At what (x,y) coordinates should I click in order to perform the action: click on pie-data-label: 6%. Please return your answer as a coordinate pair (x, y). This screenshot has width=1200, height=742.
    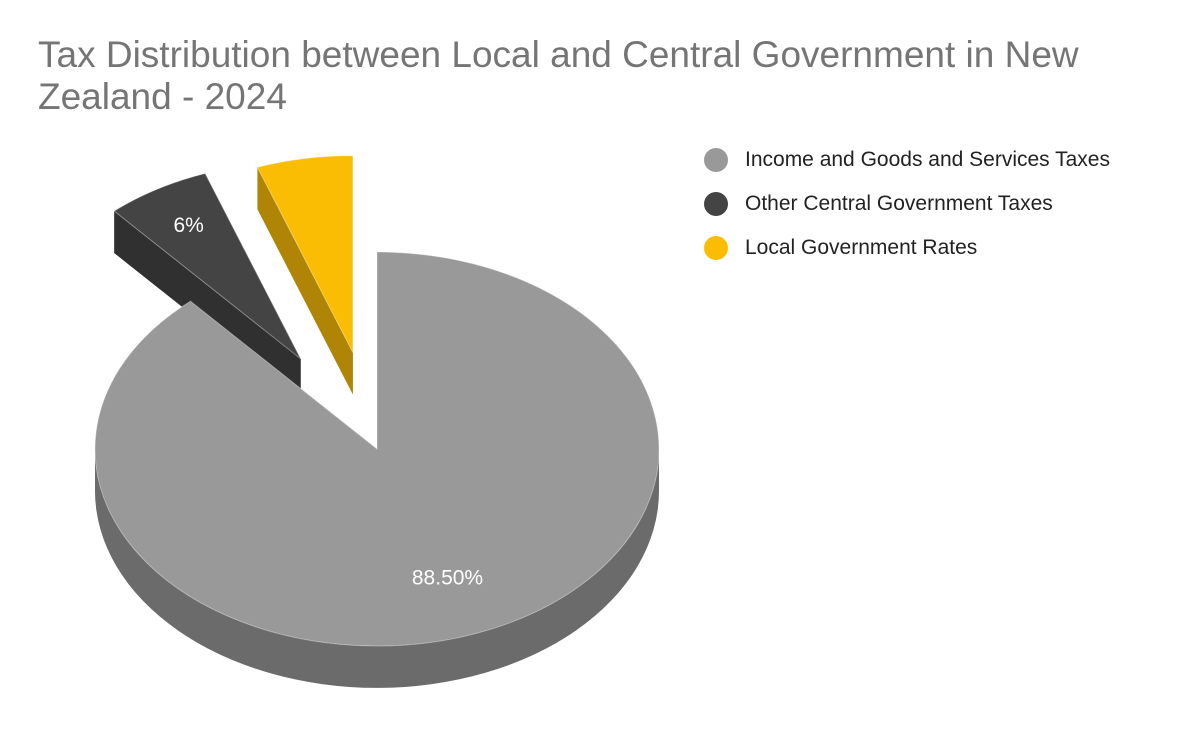
    Looking at the image, I should click on (188, 225).